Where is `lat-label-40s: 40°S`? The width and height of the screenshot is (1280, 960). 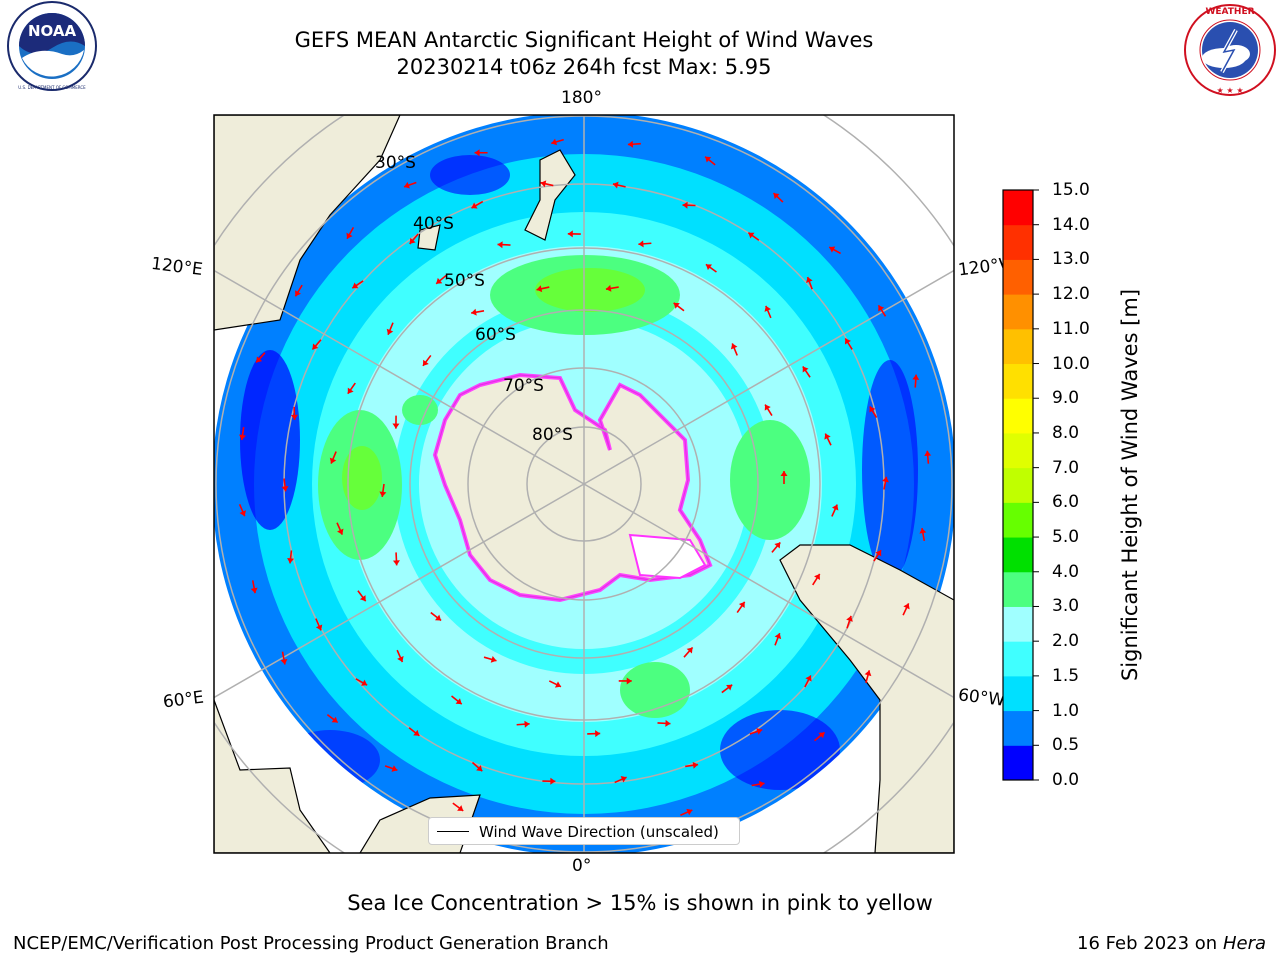
lat-label-40s: 40°S is located at coordinates (433, 224).